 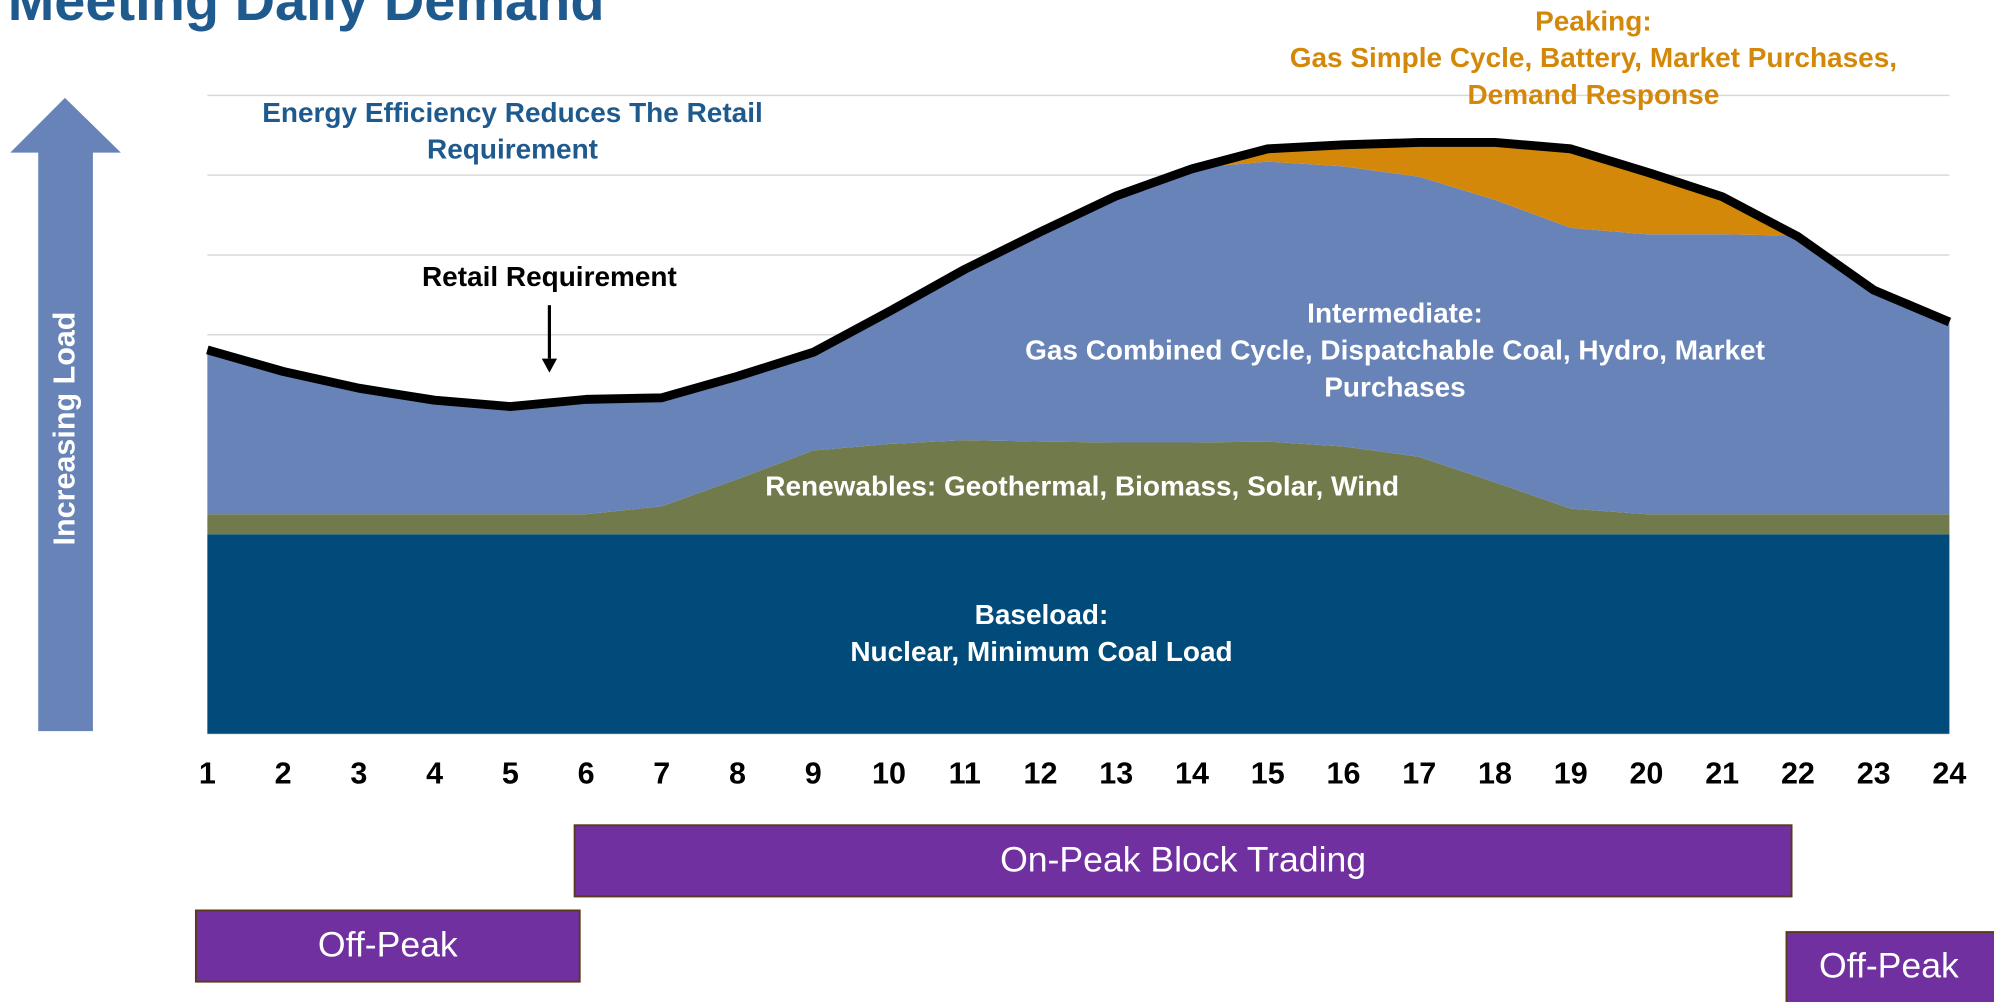 I want to click on x-tick-label: 11, so click(x=965, y=774).